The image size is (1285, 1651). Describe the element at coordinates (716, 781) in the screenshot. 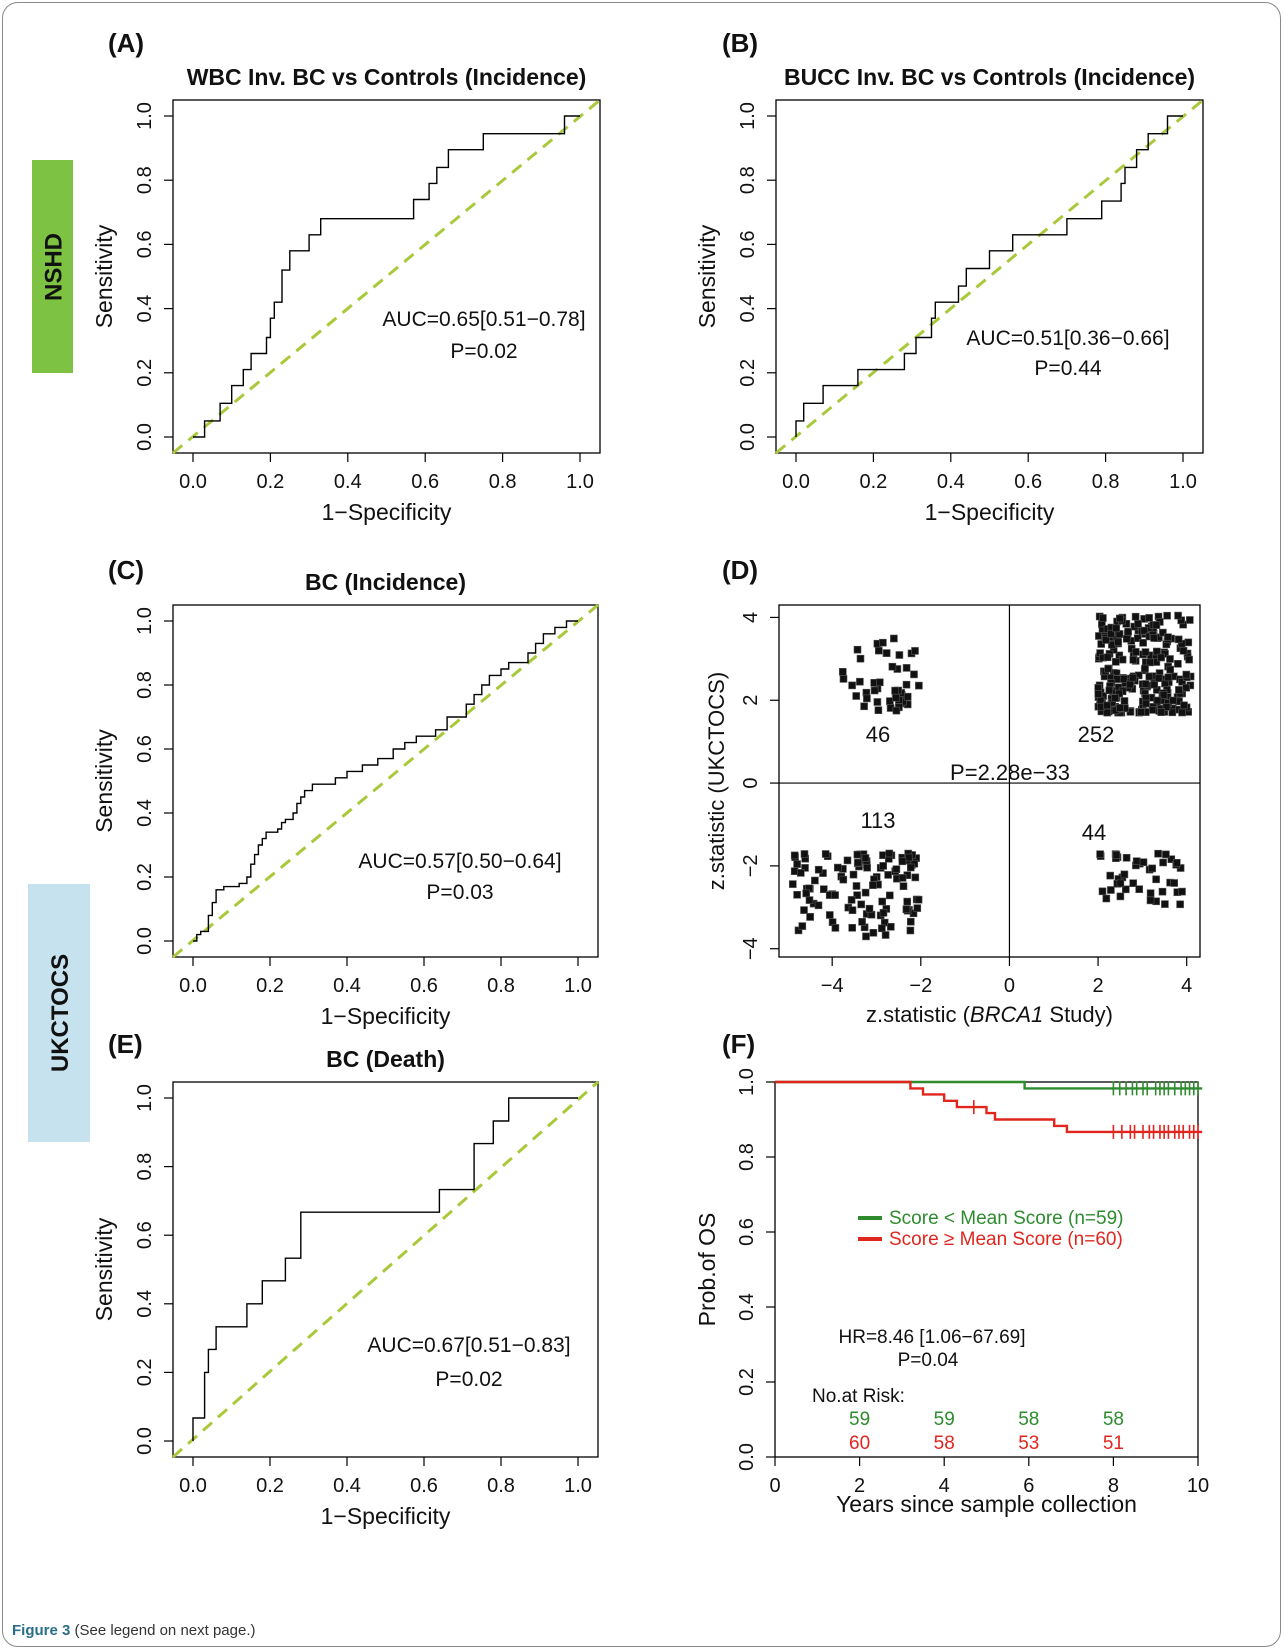

I see `y-axis-title-d: z.statistic (UKCTOCS)` at that location.